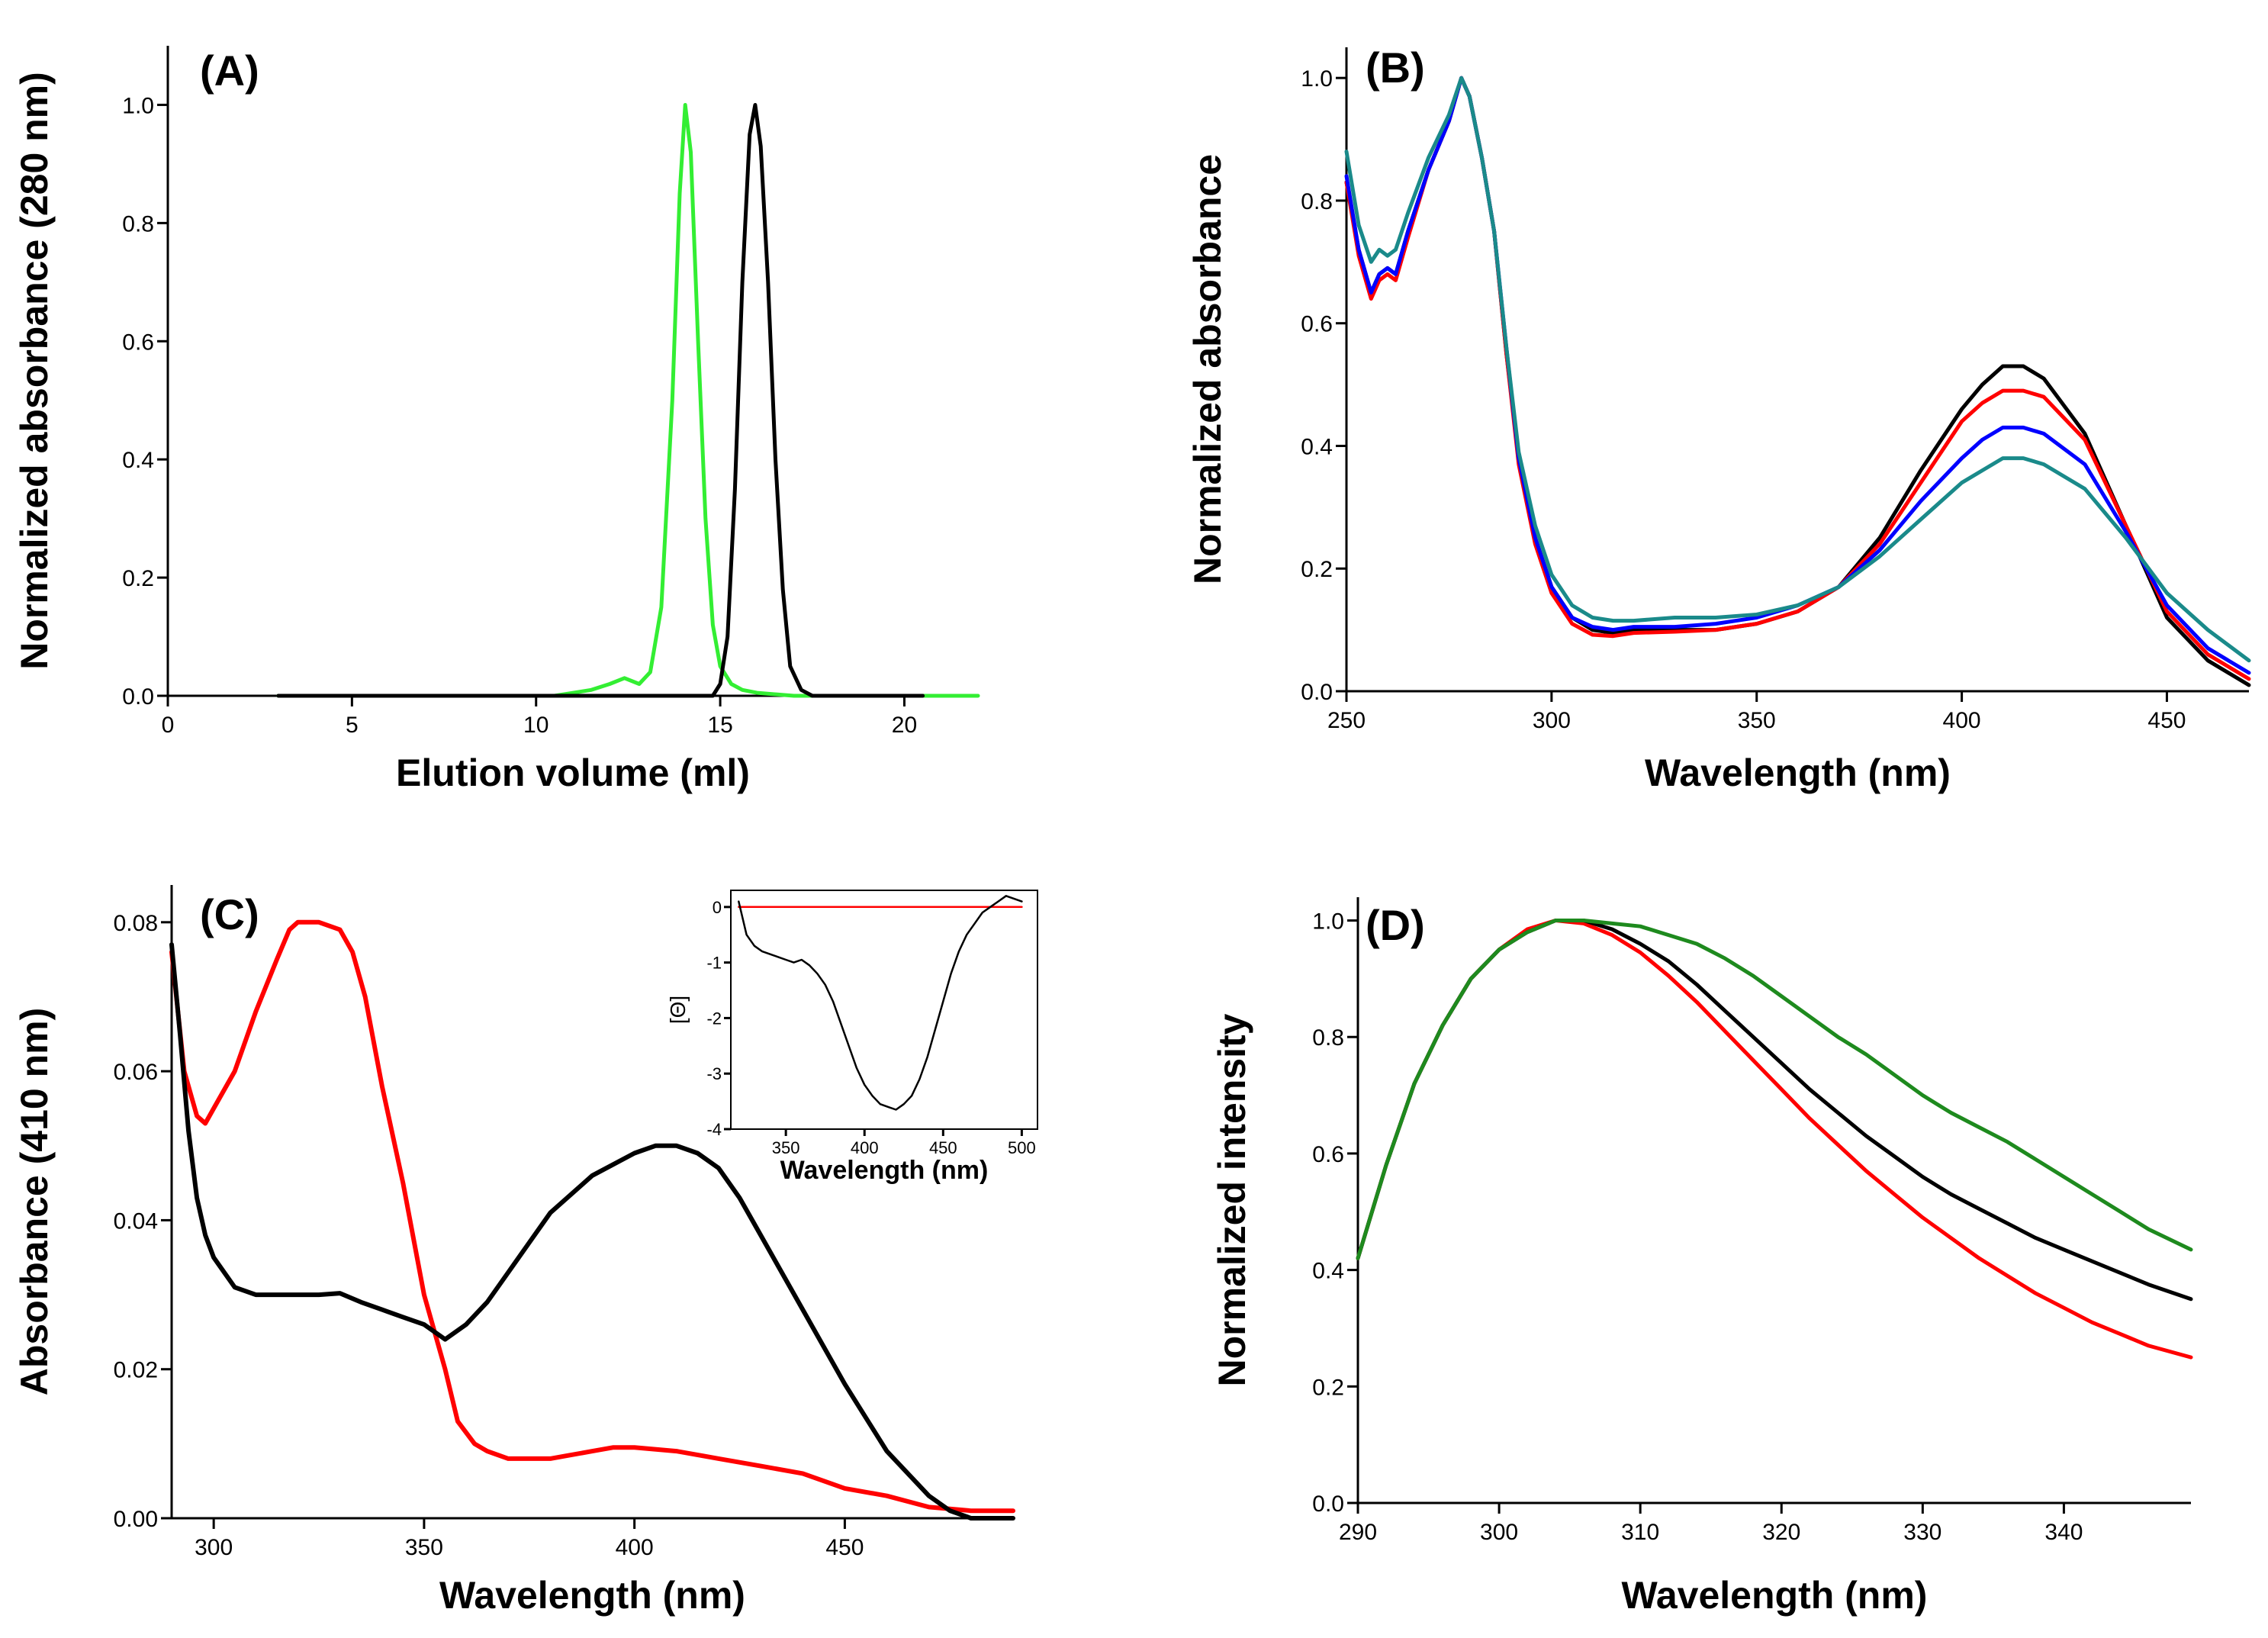 The height and width of the screenshot is (1638, 2268). What do you see at coordinates (352, 725) in the screenshot?
I see `x-tick-label: 5` at bounding box center [352, 725].